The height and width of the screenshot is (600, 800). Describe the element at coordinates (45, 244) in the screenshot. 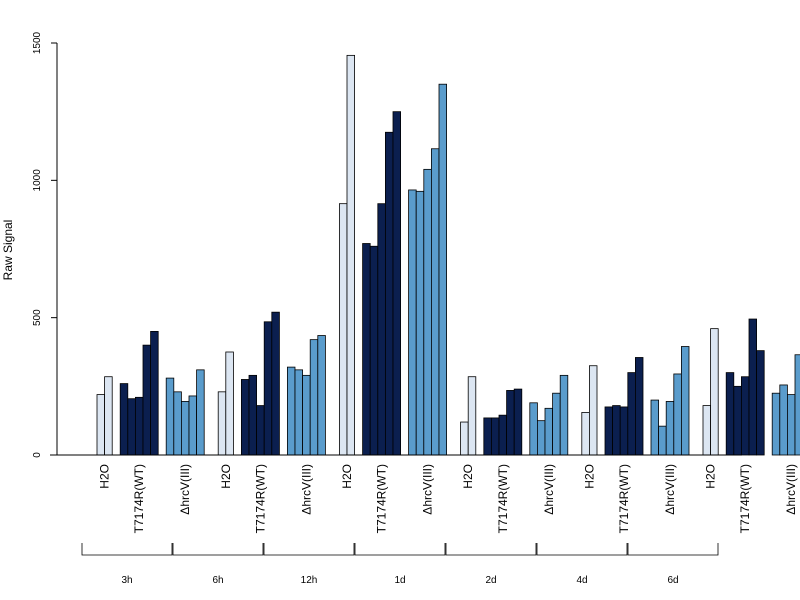

I see `y-axis: 0 500 1000 1500` at that location.